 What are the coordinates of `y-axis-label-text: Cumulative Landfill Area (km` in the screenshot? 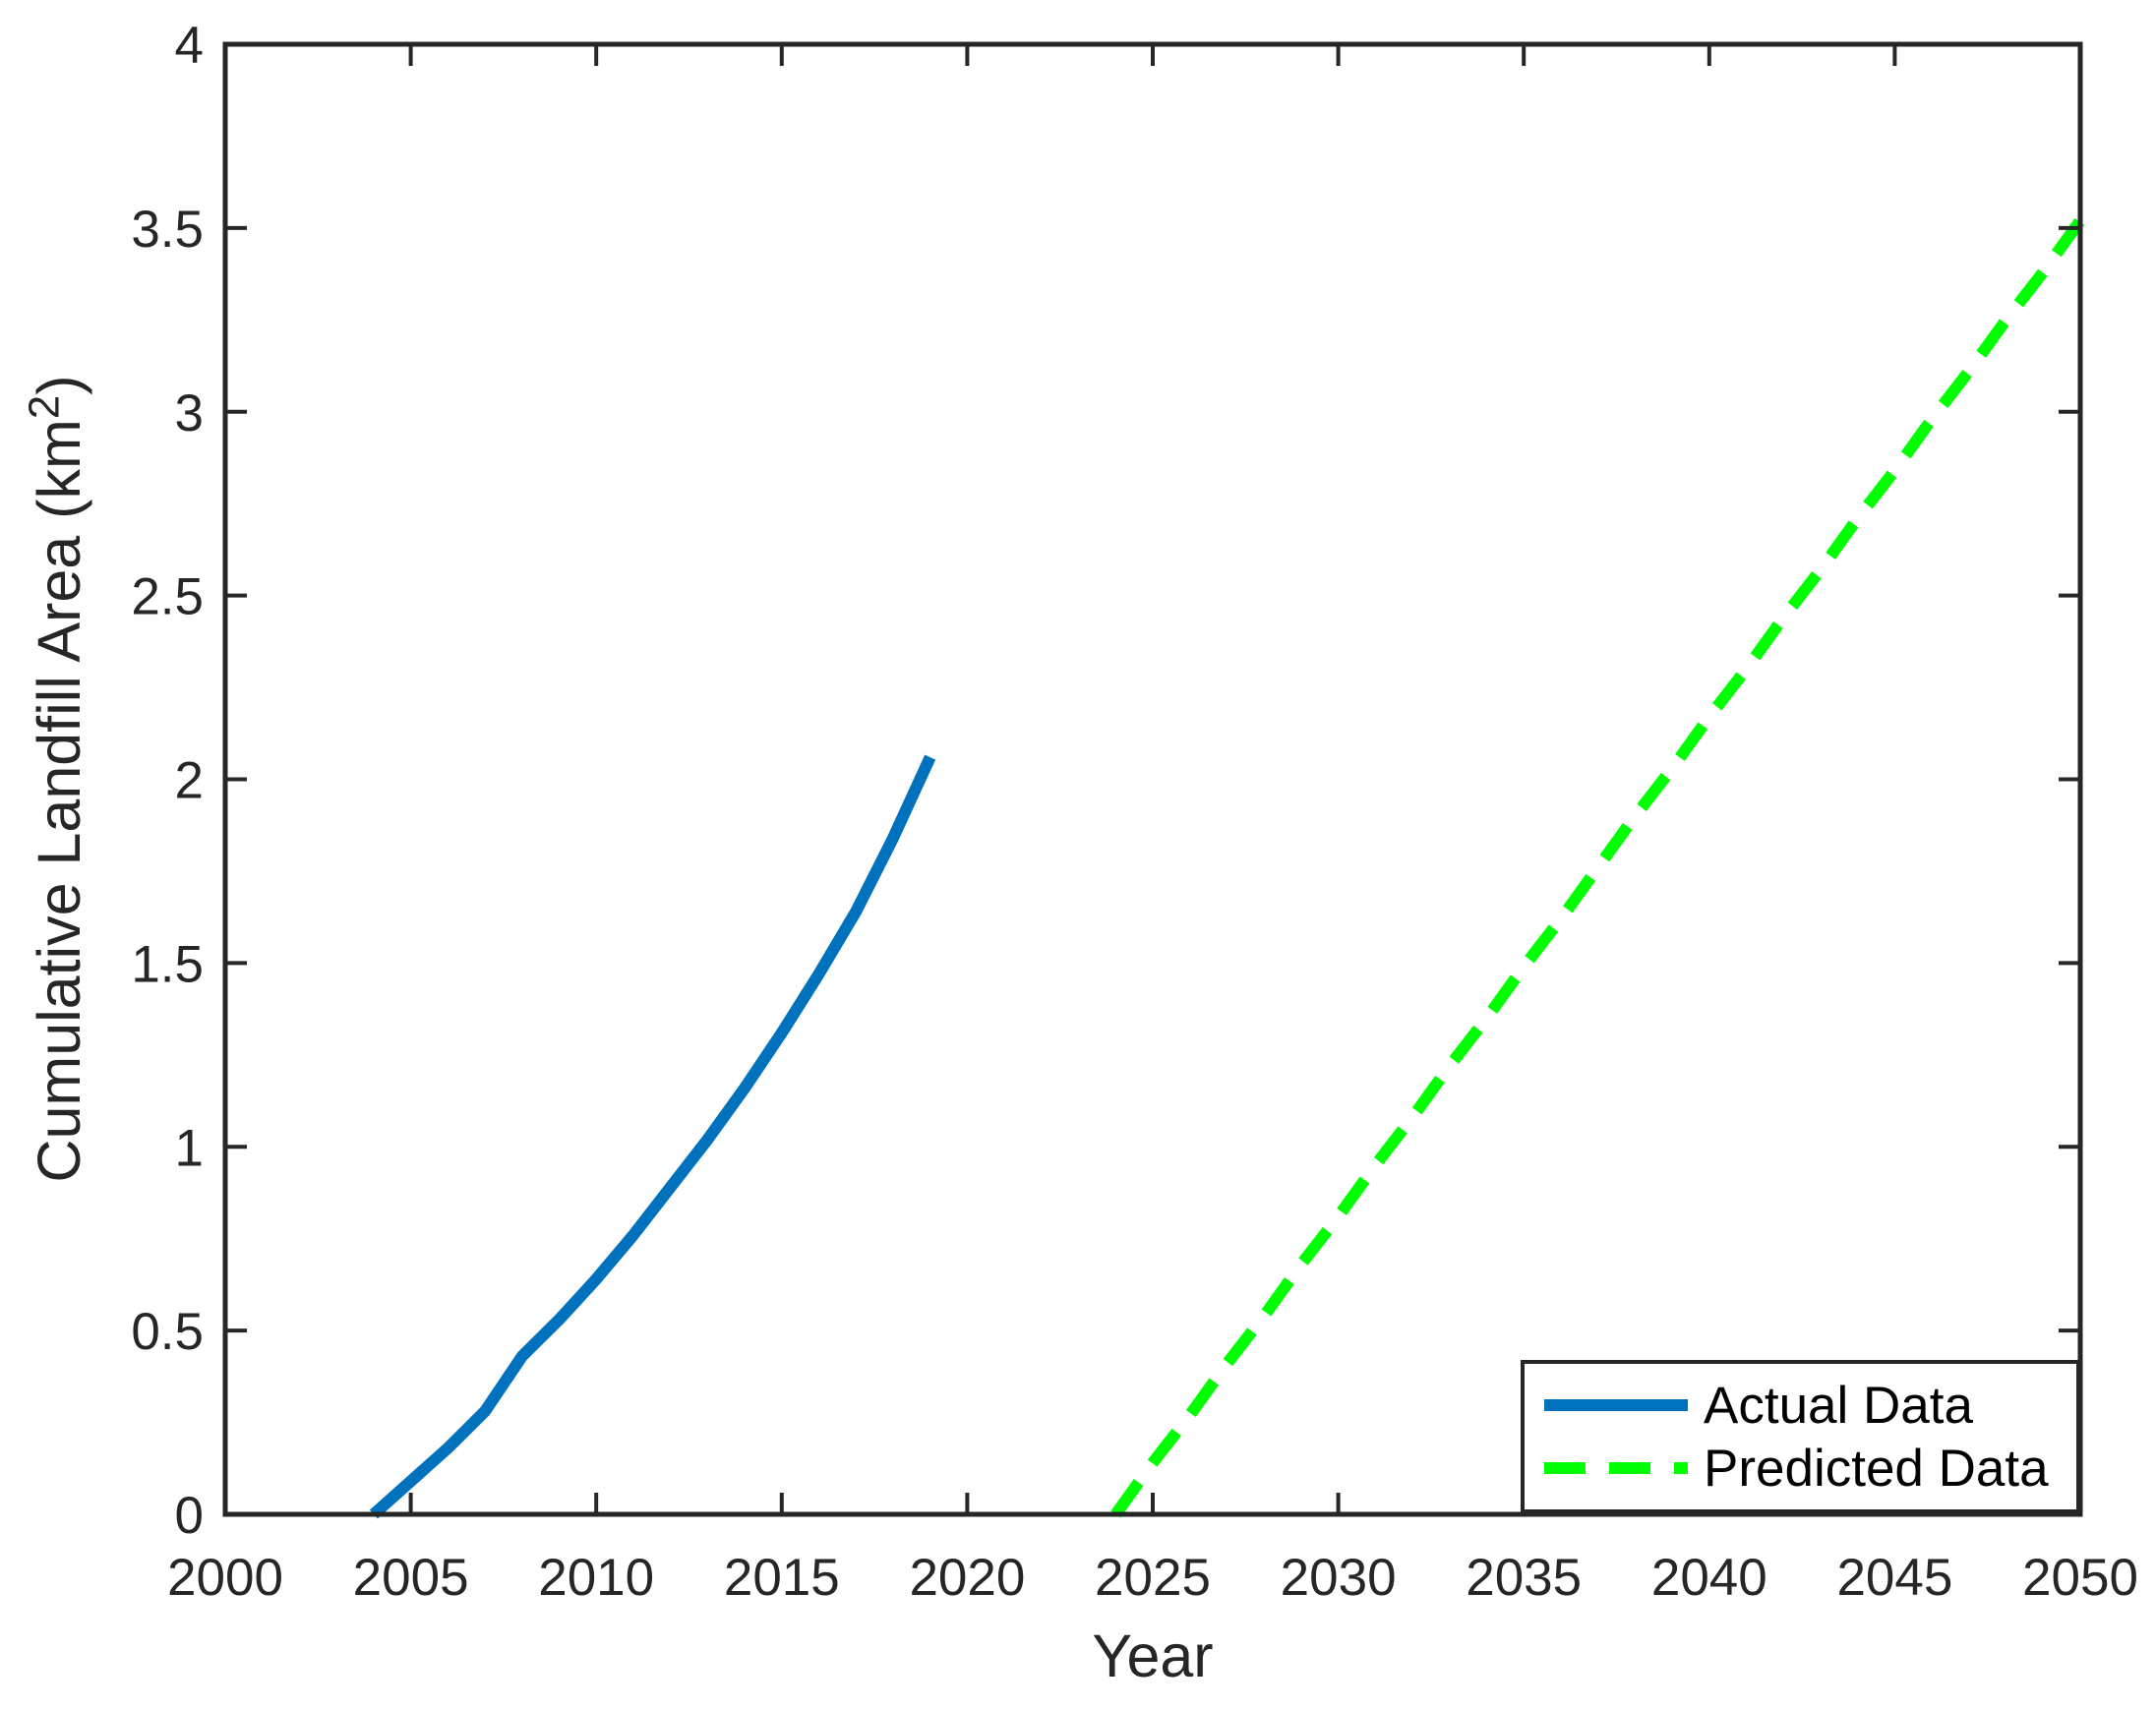 It's located at (59, 801).